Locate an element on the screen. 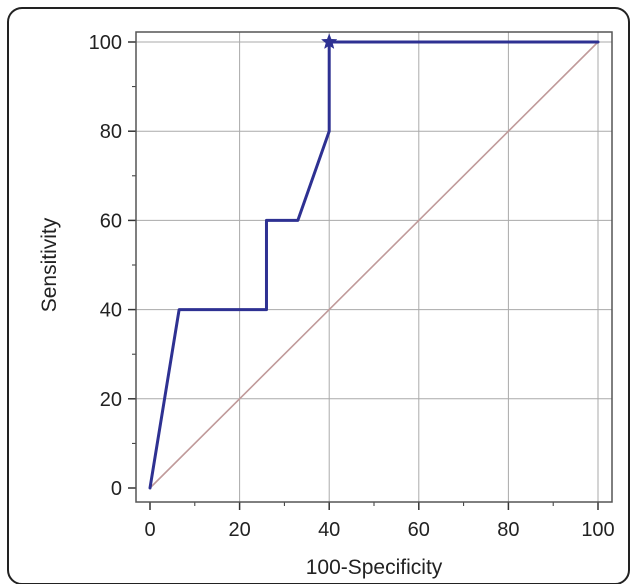  y-tick-label: 0 is located at coordinates (116, 489).